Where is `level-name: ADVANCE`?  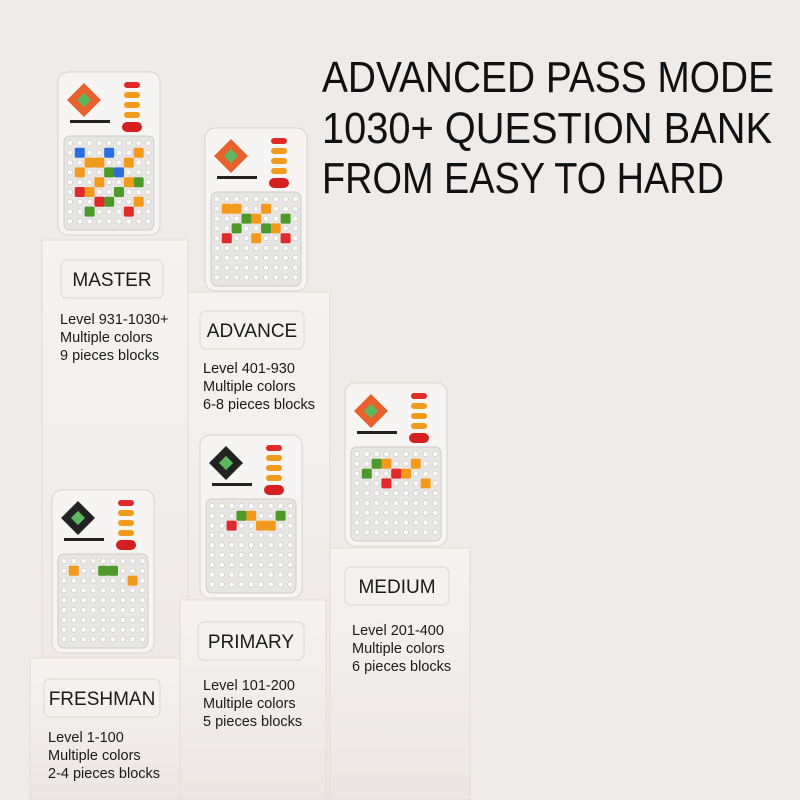 level-name: ADVANCE is located at coordinates (252, 331).